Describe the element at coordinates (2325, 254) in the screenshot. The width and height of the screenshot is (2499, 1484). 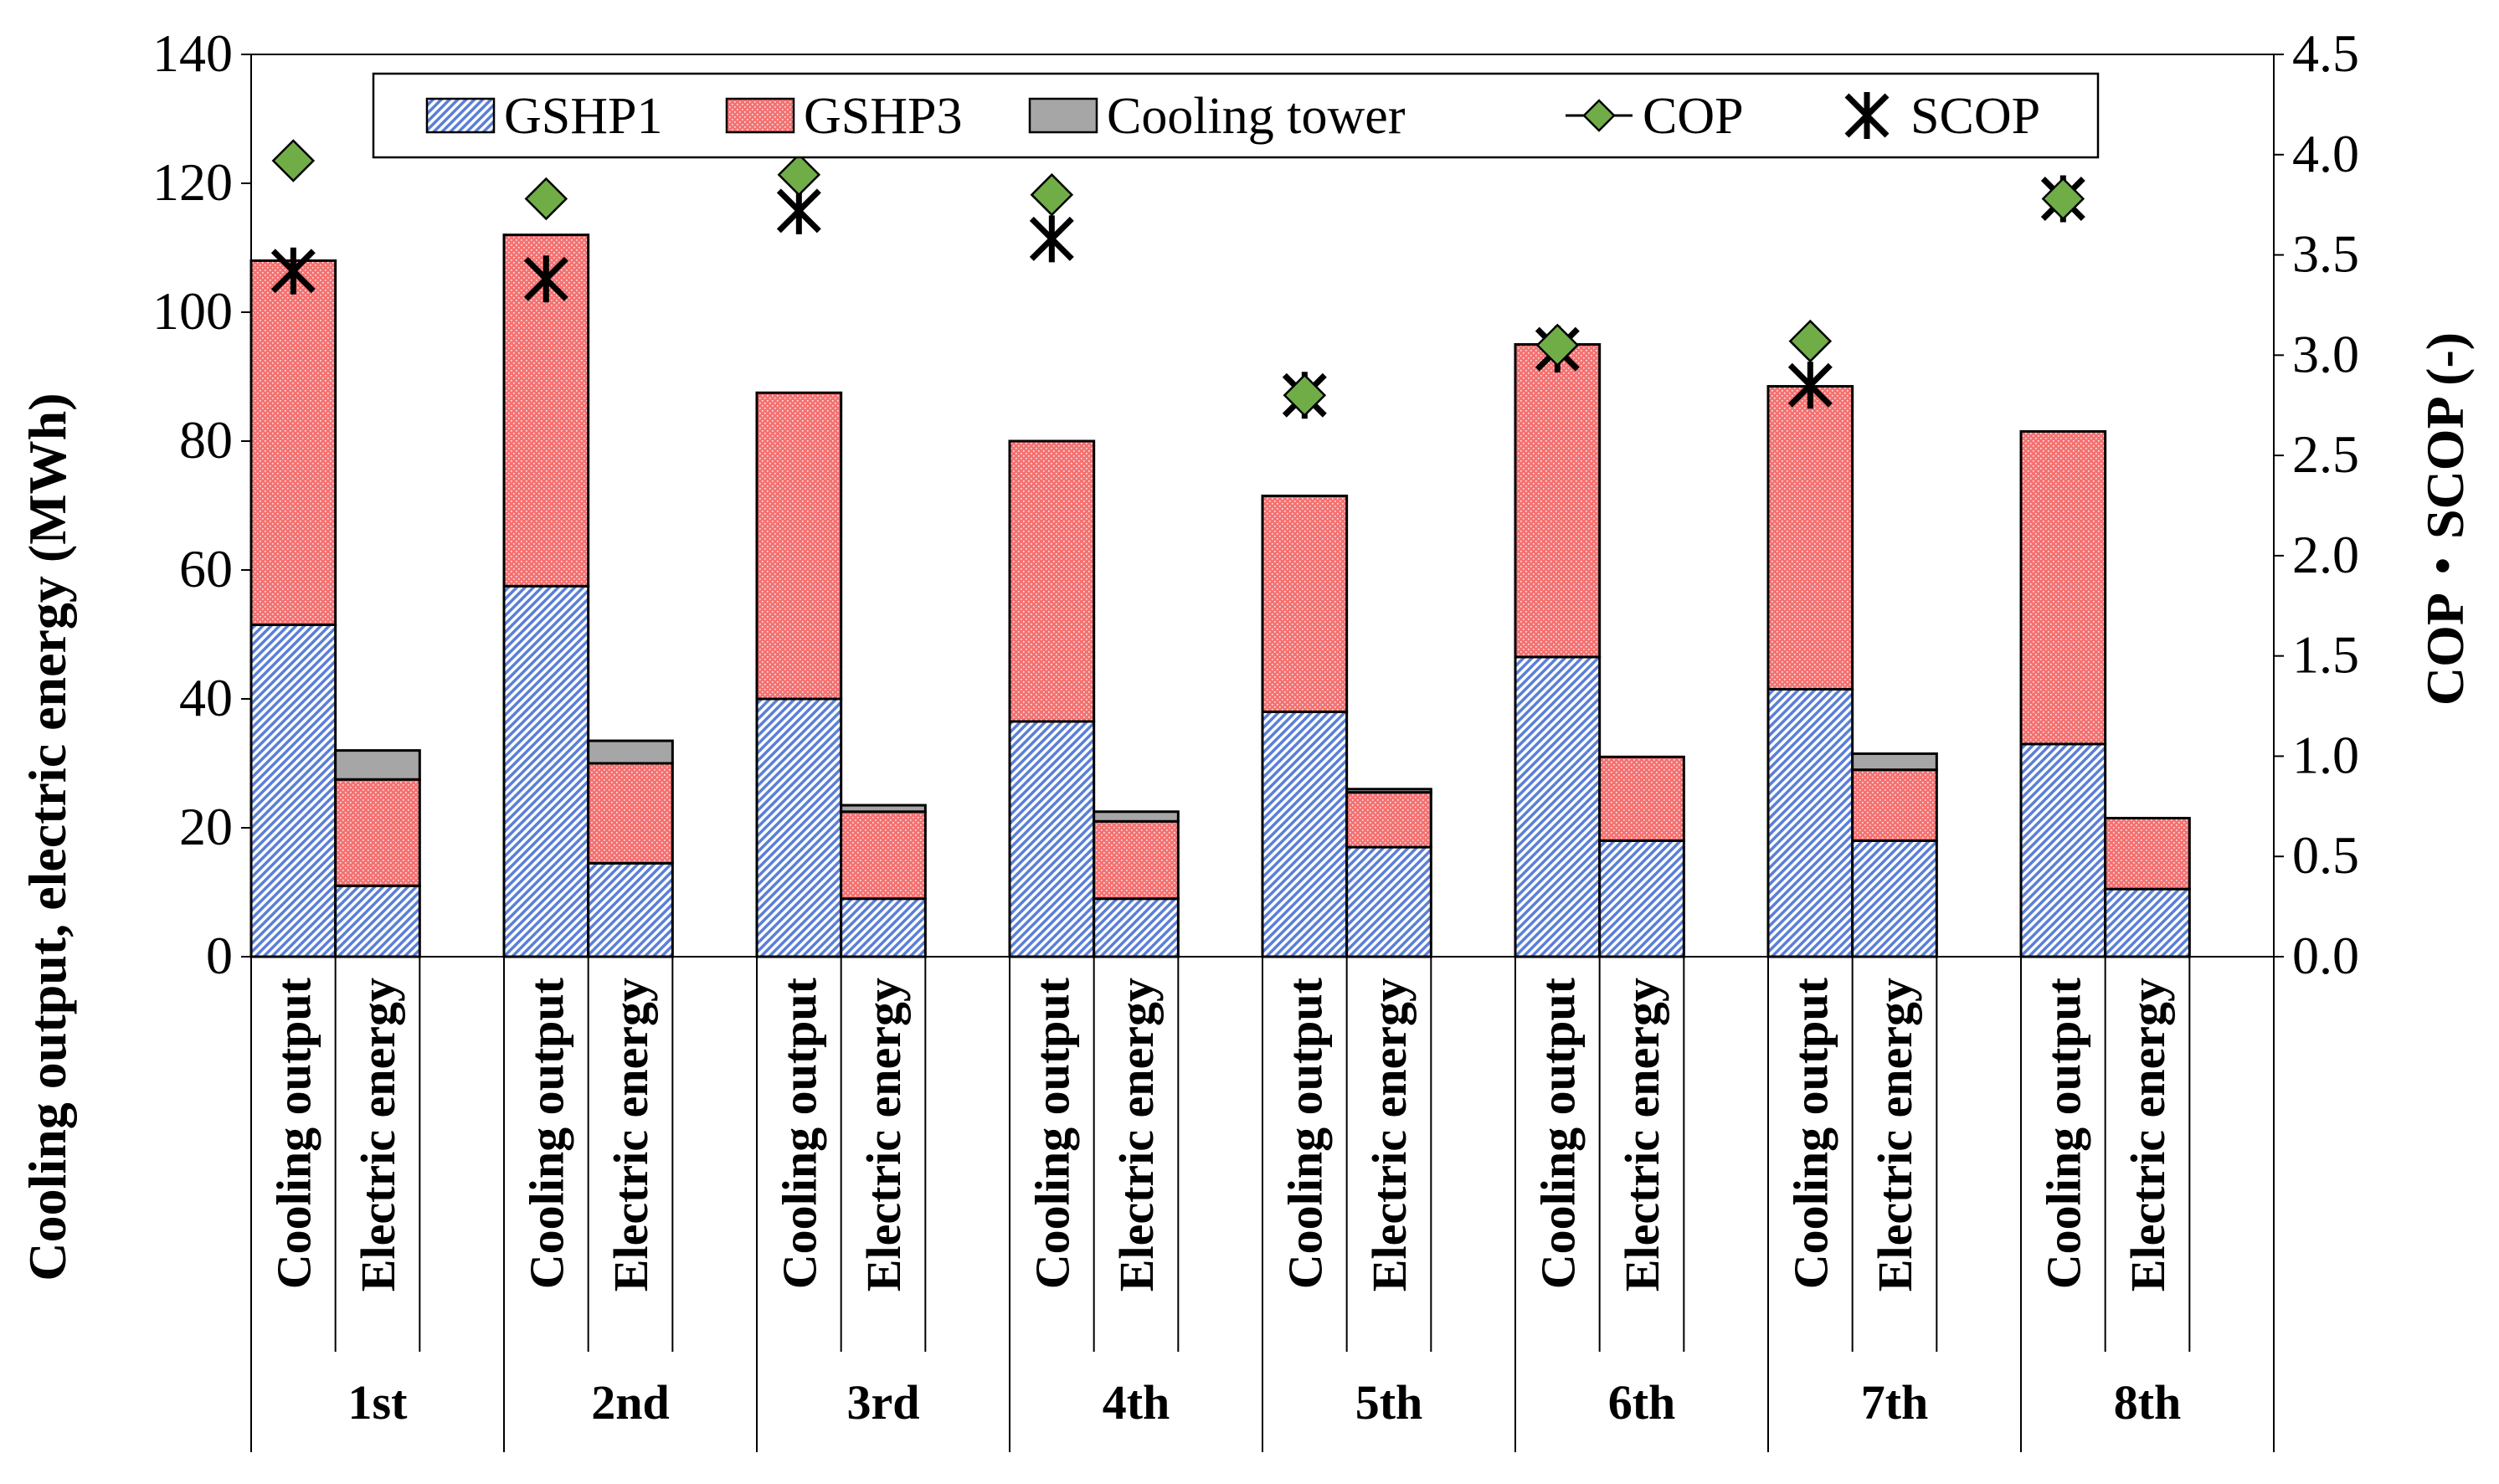
I see `y2-tick-label: 3.5` at that location.